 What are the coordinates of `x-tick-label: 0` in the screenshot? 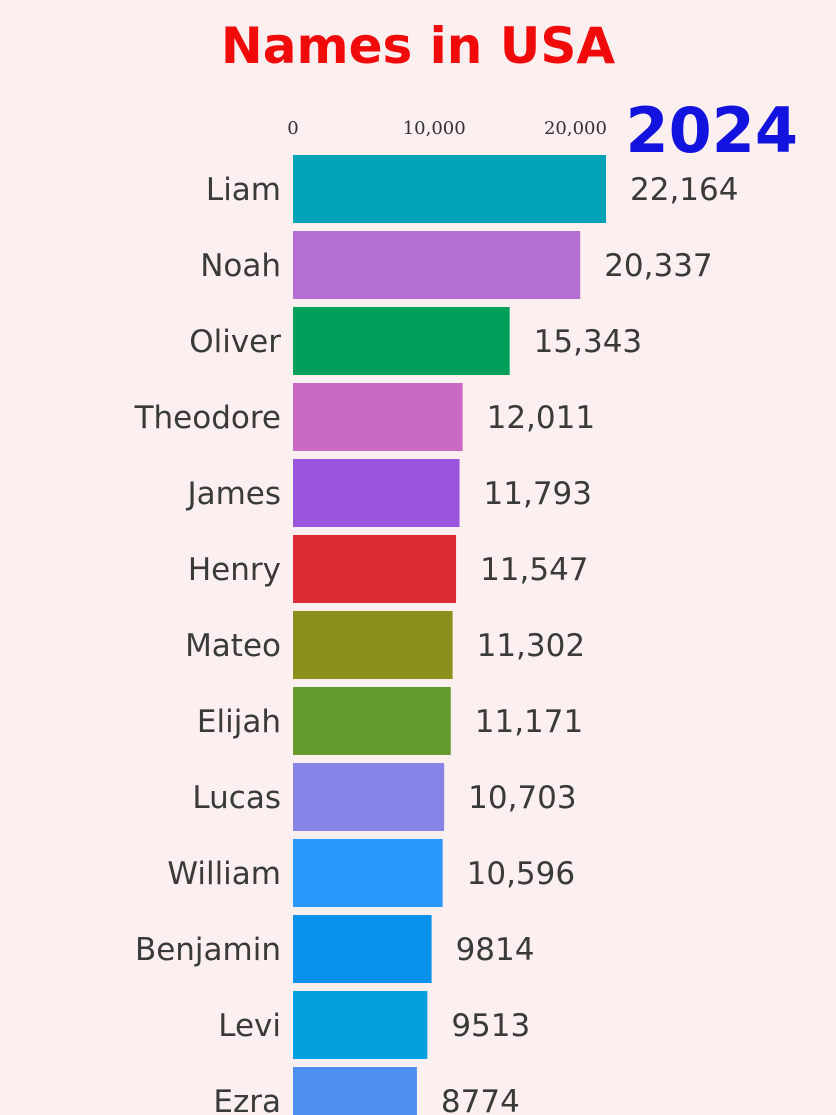 It's located at (292, 128).